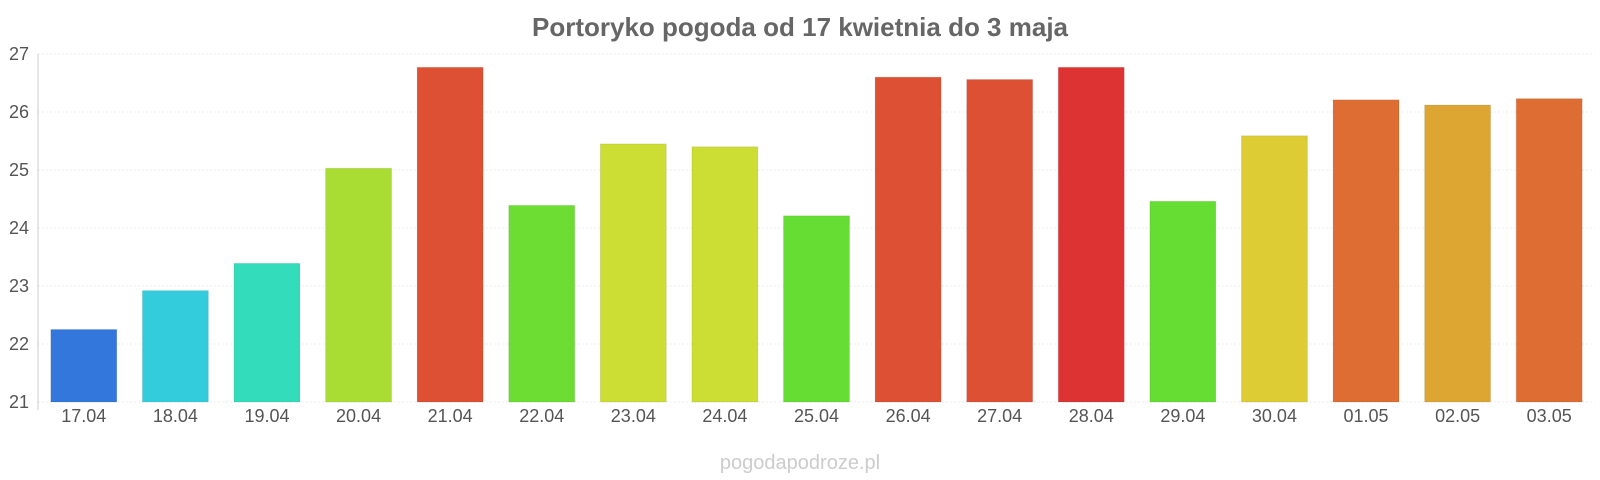  I want to click on bar-24.04, so click(725, 274).